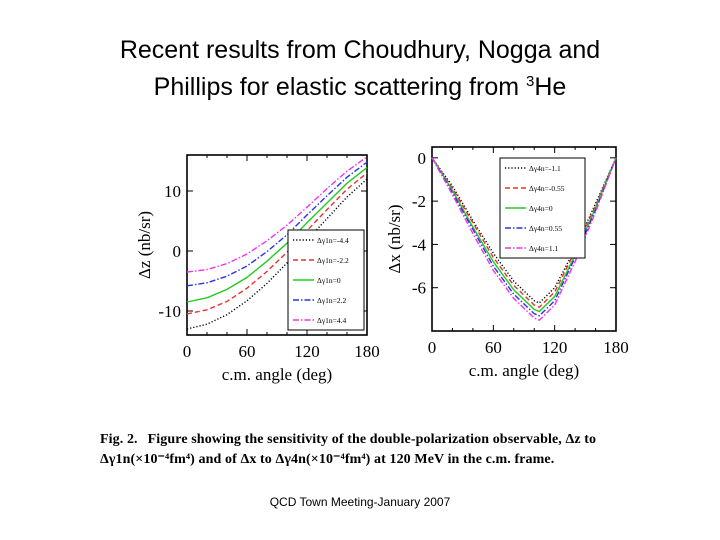  I want to click on y-axis-label: Δz (nb/sr), so click(144, 245).